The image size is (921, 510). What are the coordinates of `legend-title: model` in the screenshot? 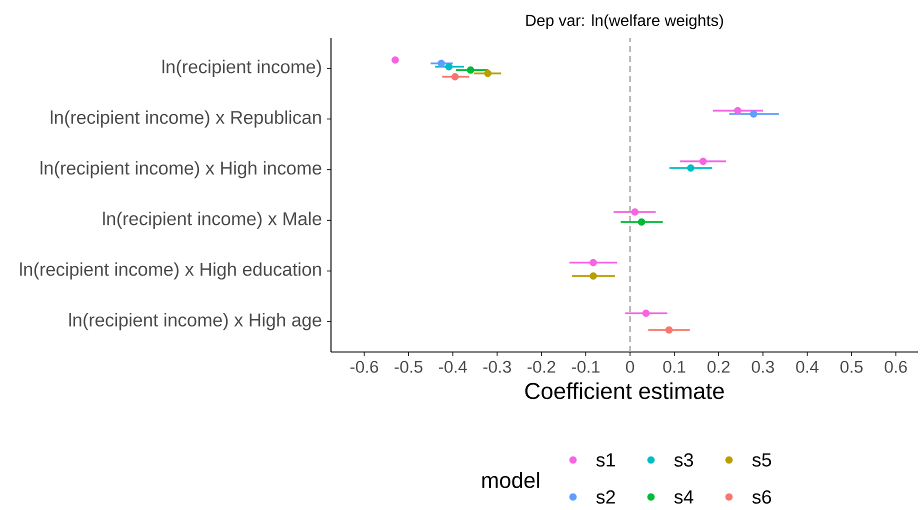 It's located at (511, 480).